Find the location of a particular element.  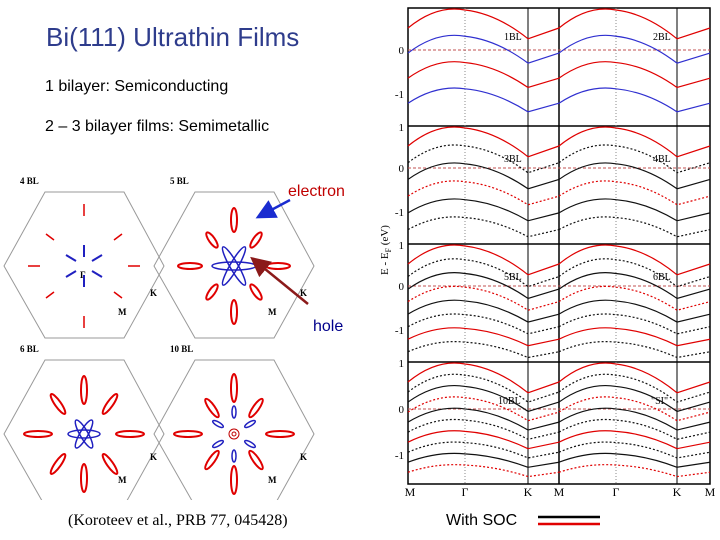

hole-label: hole is located at coordinates (328, 326).